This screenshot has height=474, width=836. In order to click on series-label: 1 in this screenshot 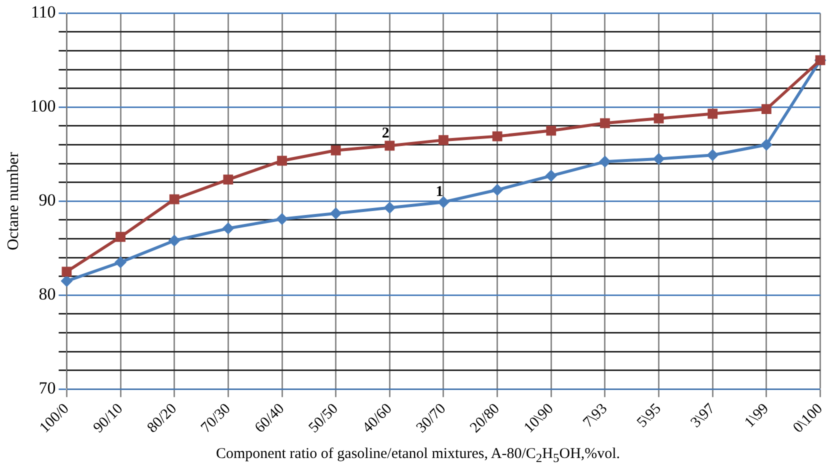, I will do `click(440, 192)`.